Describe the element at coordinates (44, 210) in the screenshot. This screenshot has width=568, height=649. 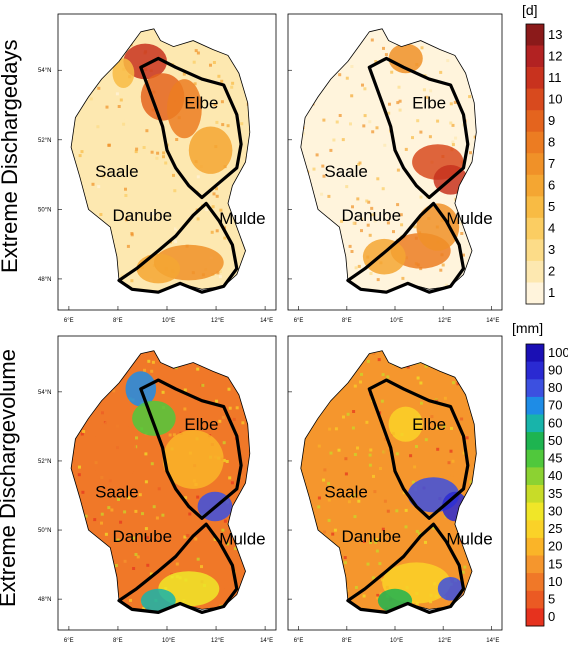
I see `lat-tick-label: 50°N` at that location.